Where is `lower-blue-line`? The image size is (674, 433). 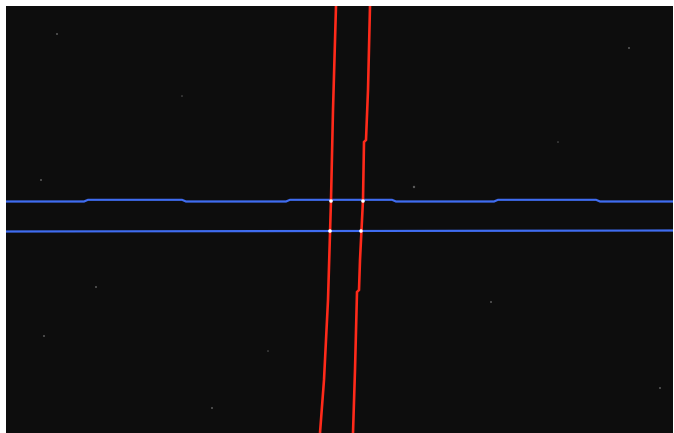 lower-blue-line is located at coordinates (339, 231).